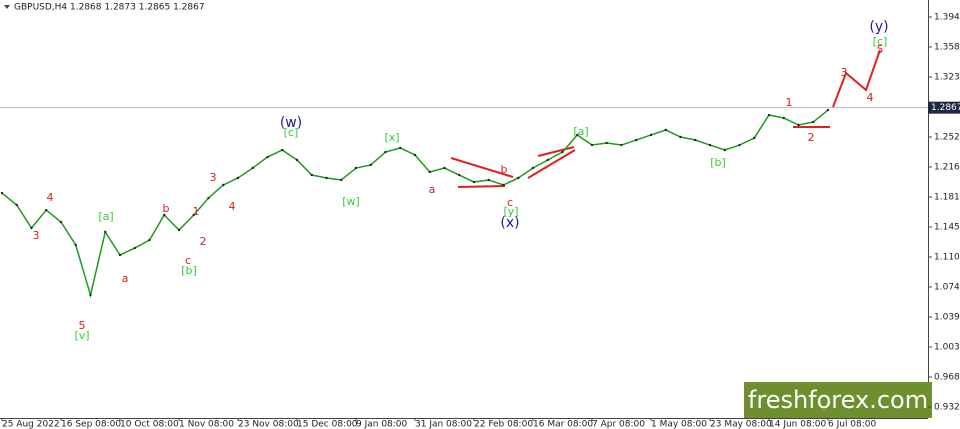  I want to click on y-tick-label: 1.3230, so click(947, 77).